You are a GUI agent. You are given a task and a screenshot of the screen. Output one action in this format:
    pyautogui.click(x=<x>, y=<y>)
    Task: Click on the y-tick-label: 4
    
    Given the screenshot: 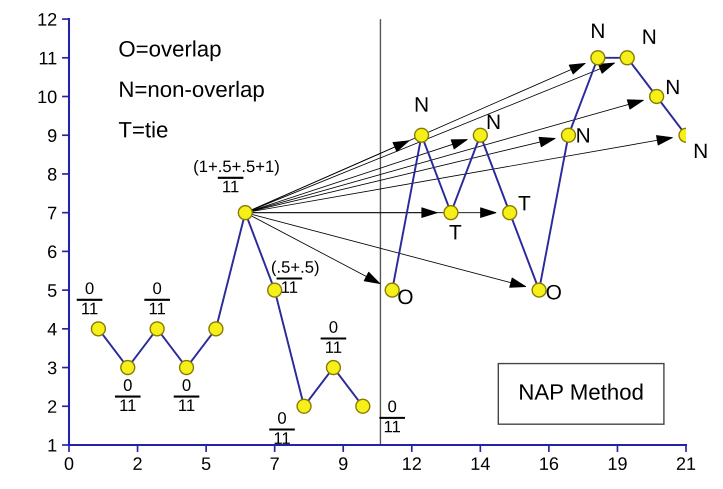 What is the action you would take?
    pyautogui.click(x=52, y=329)
    